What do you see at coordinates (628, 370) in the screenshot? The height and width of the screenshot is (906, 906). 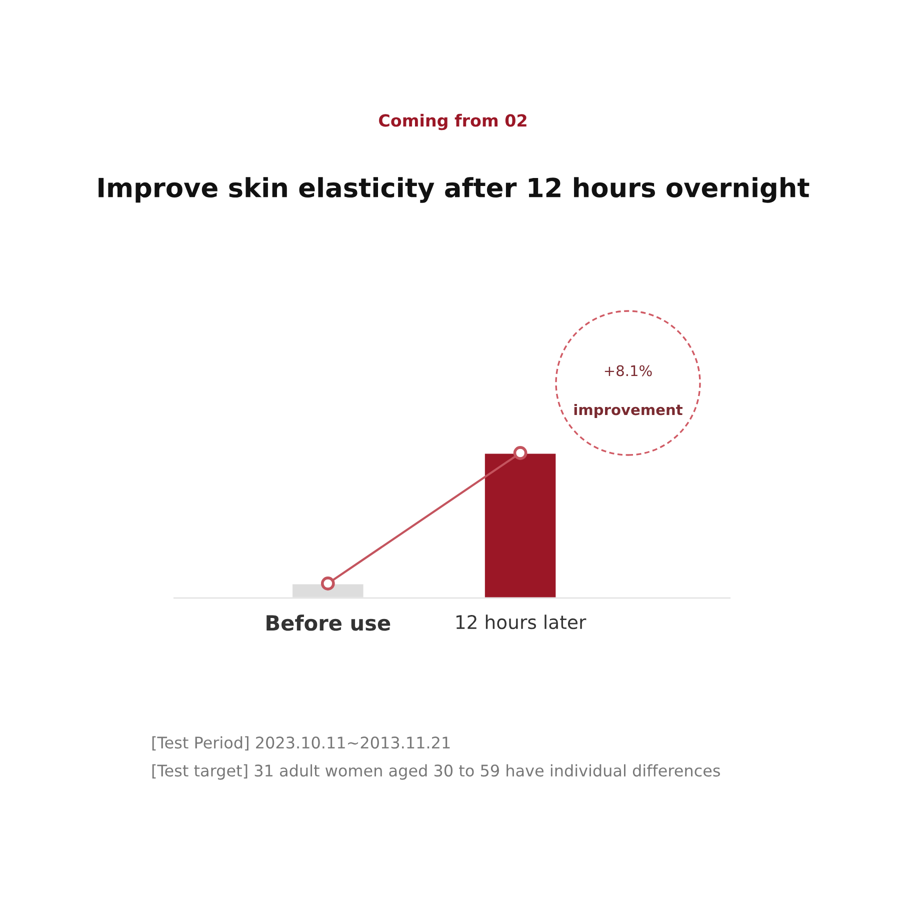 I see `text: +8.1%` at bounding box center [628, 370].